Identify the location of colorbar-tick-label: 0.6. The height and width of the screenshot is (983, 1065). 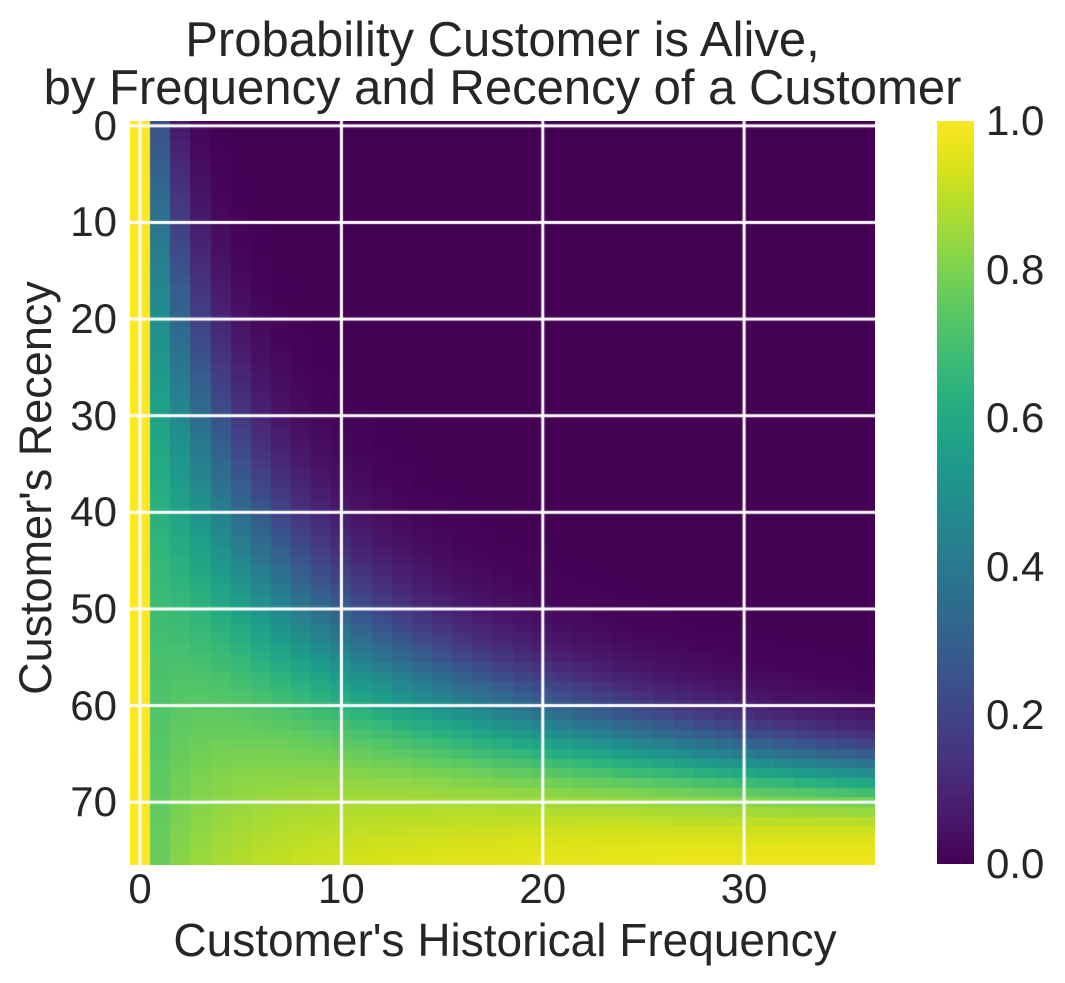
(1015, 418).